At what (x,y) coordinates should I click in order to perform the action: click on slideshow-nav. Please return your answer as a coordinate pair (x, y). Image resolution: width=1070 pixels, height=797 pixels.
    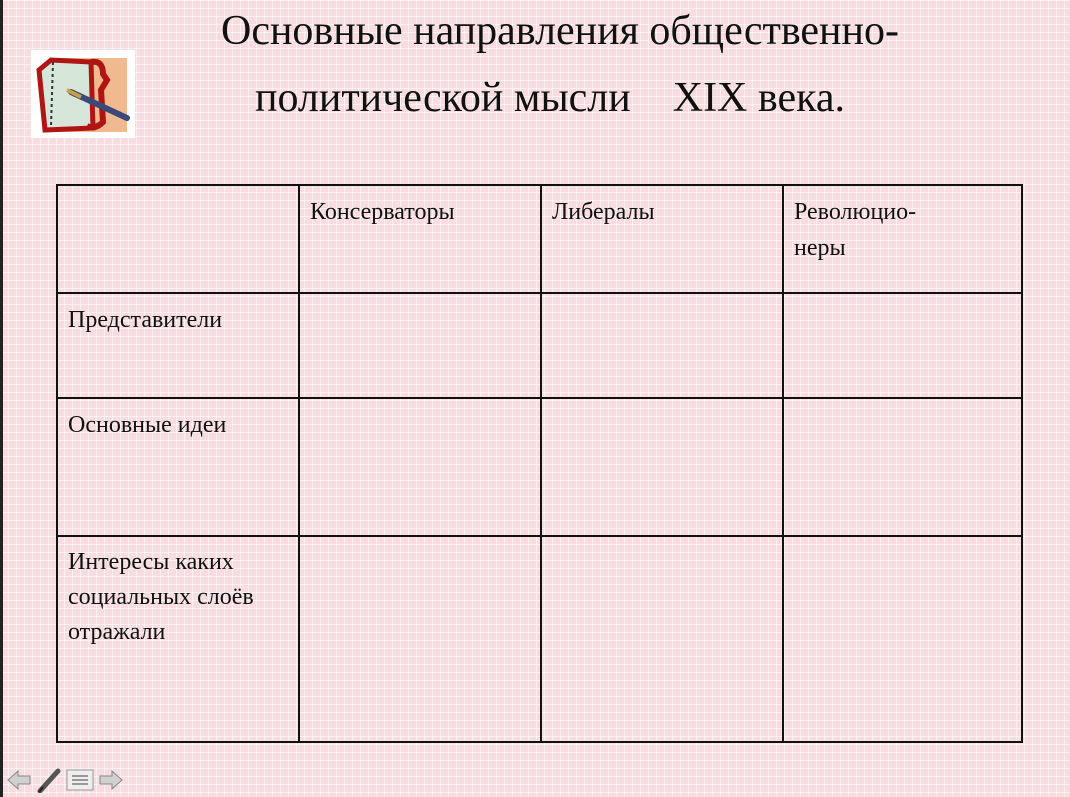
    Looking at the image, I should click on (65, 780).